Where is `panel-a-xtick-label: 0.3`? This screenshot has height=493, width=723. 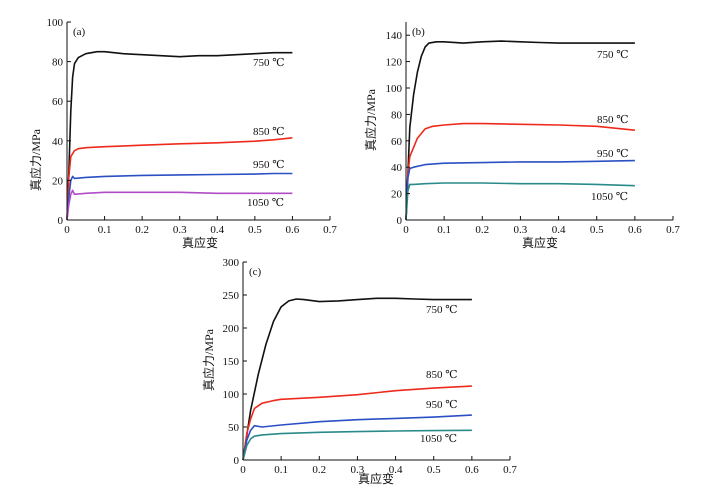
panel-a-xtick-label: 0.3 is located at coordinates (180, 230).